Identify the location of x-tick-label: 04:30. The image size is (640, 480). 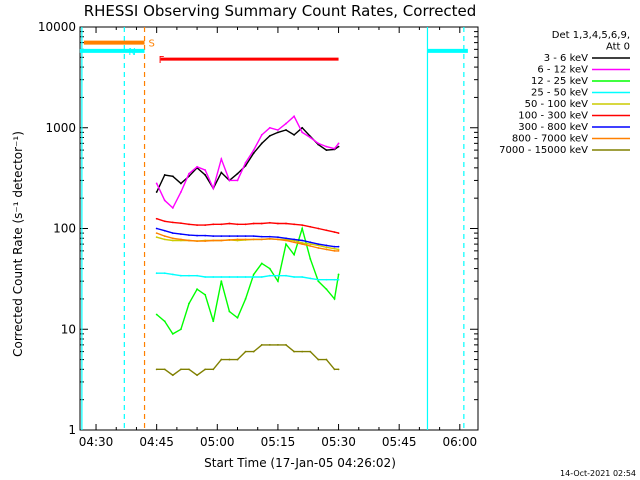
(96, 442).